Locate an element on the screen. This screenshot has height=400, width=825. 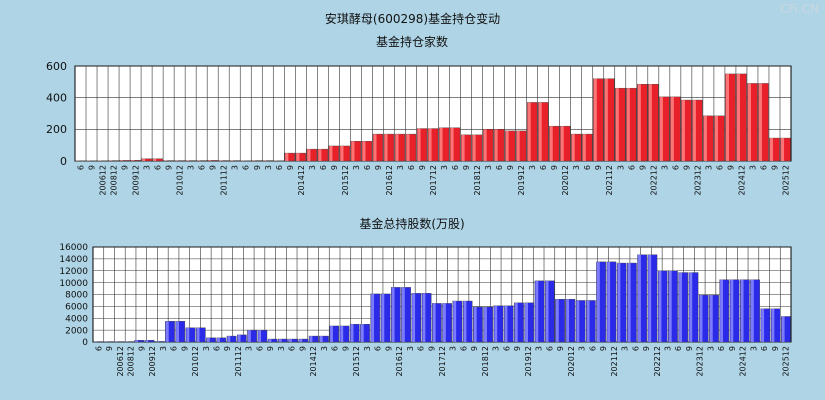
count-x-tick-label: 201112 is located at coordinates (224, 180).